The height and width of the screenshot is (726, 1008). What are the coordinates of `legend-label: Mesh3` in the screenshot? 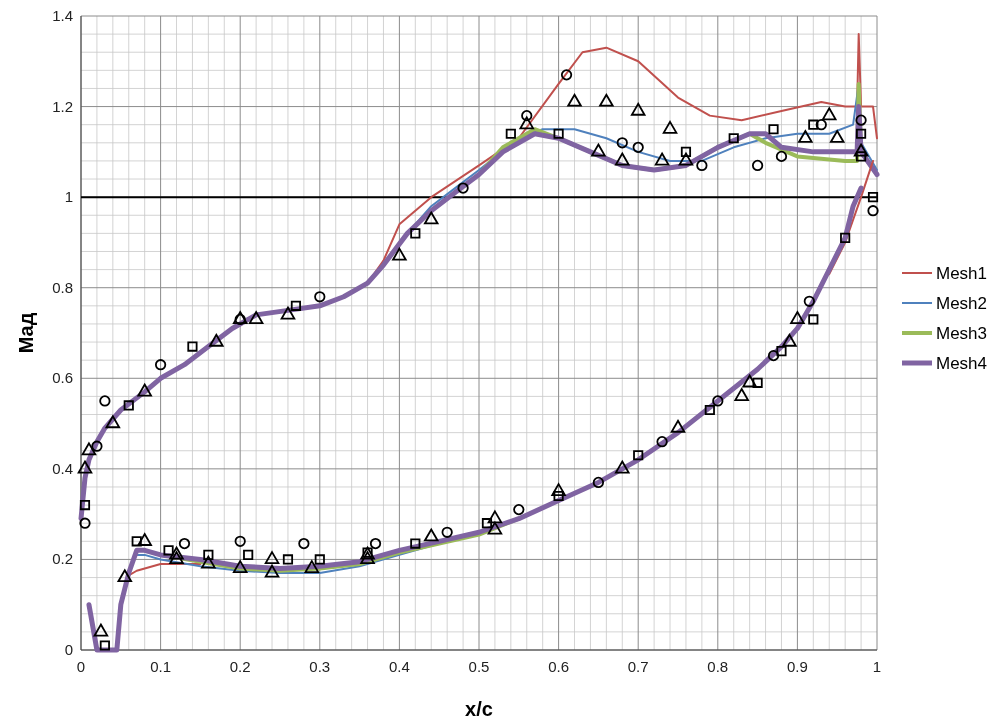 It's located at (962, 333).